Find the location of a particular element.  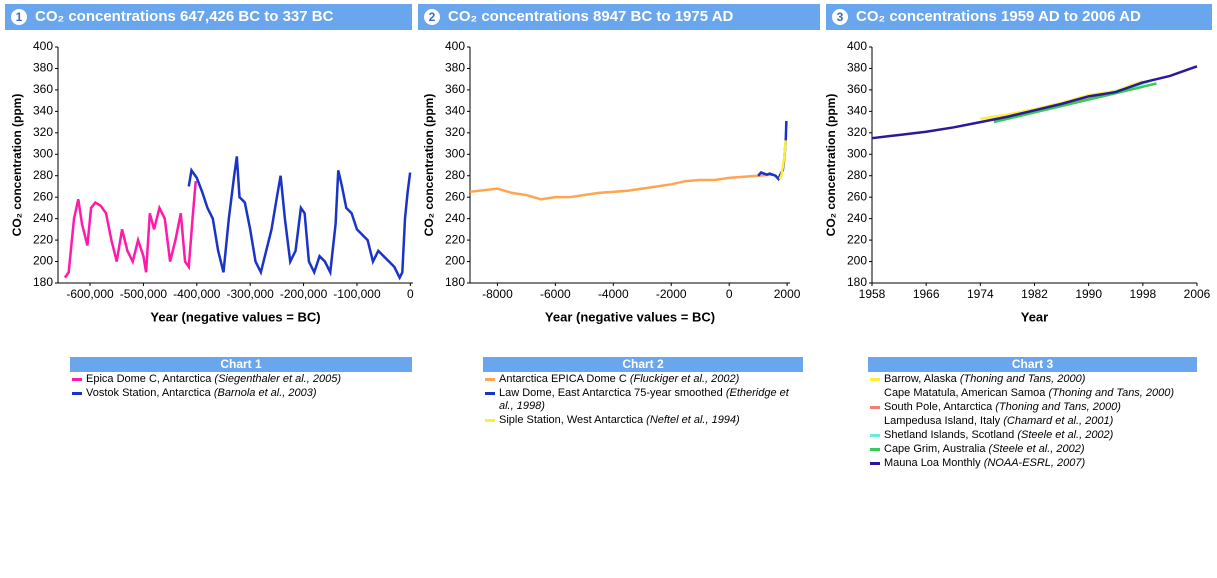

x-tick-label: -500,000 is located at coordinates (144, 294).